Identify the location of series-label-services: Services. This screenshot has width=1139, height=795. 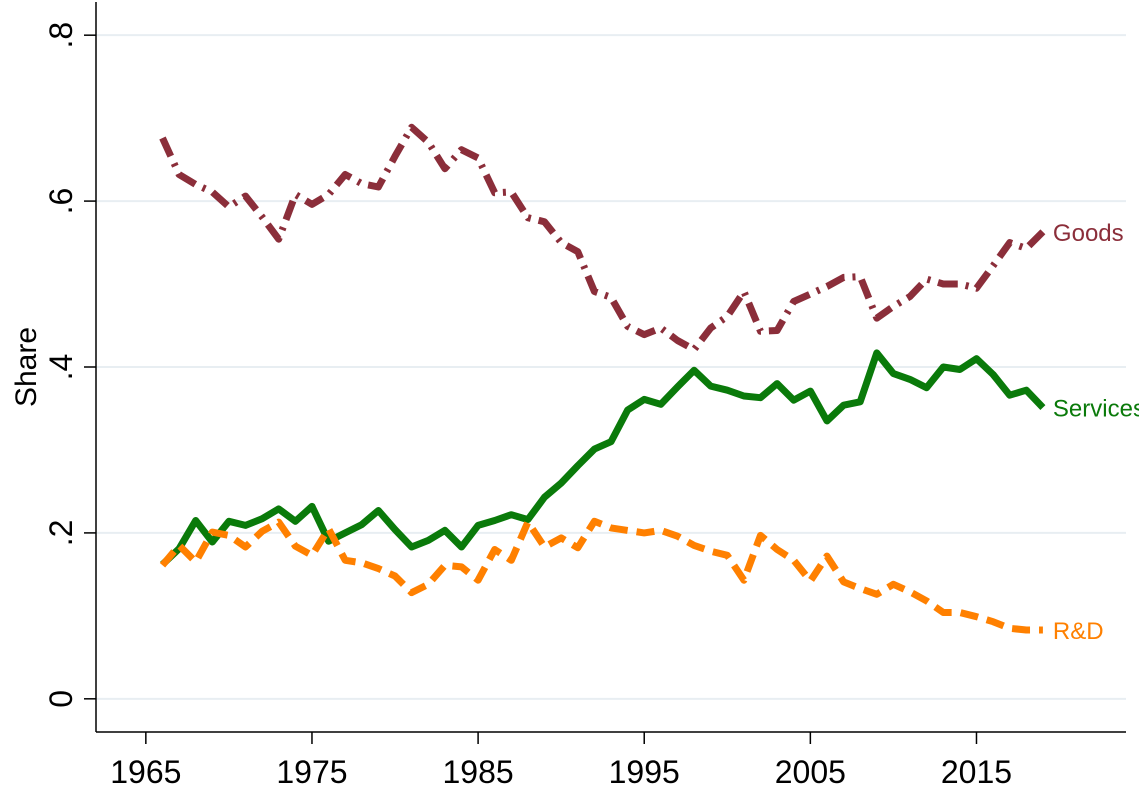
(1096, 409).